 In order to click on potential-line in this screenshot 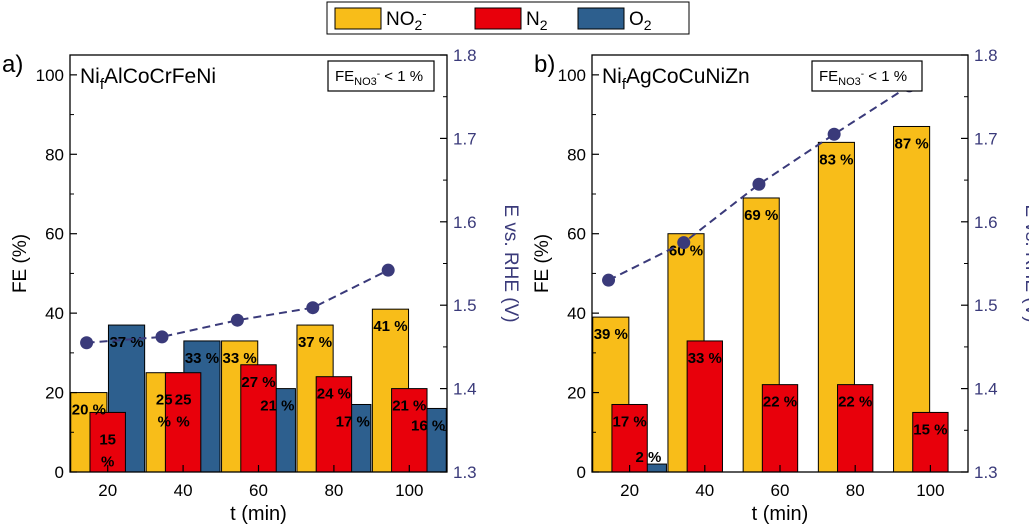, I will do `click(759, 183)`.